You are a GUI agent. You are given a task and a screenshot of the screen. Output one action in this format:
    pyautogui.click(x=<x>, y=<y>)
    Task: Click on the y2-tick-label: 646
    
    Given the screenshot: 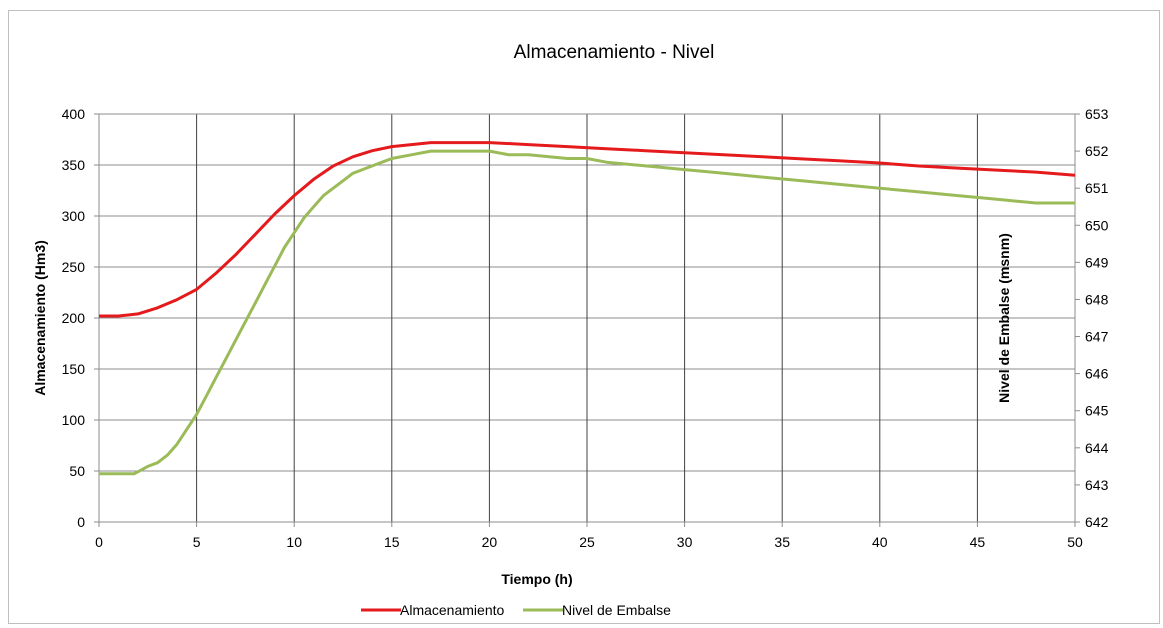 What is the action you would take?
    pyautogui.click(x=1097, y=374)
    